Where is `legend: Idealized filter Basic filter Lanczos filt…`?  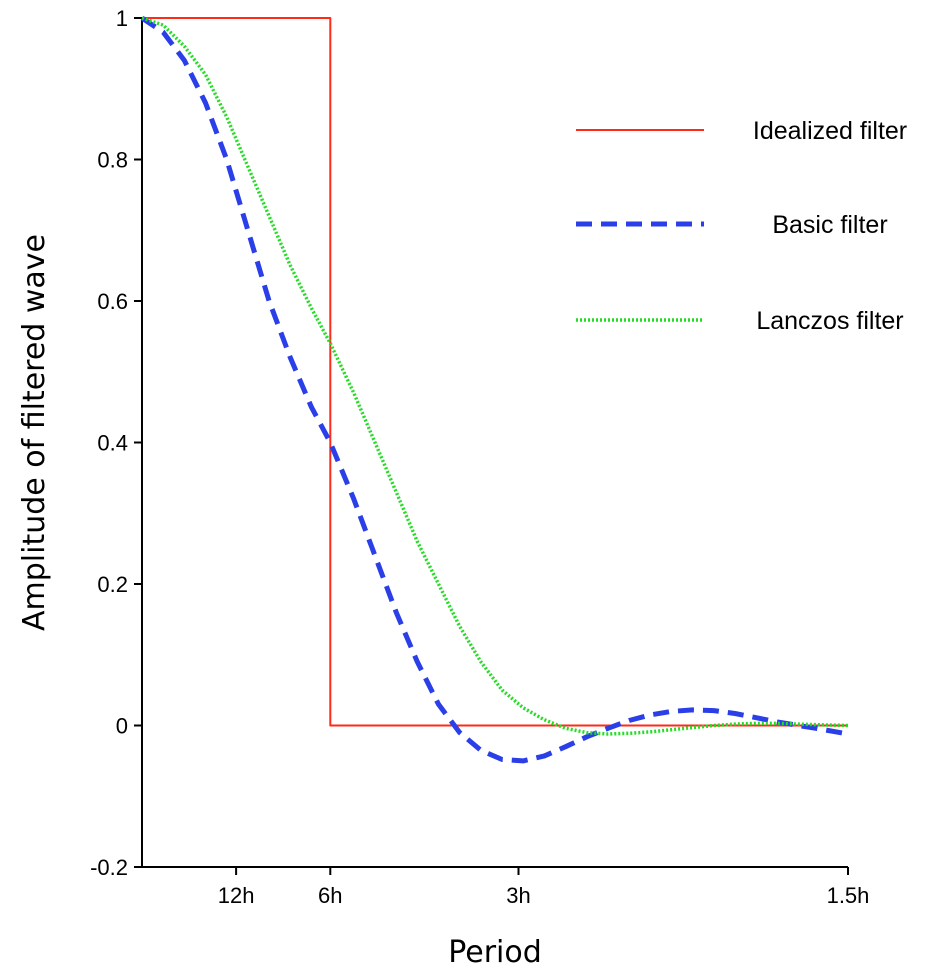 legend: Idealized filter Basic filter Lanczos filt… is located at coordinates (741, 226).